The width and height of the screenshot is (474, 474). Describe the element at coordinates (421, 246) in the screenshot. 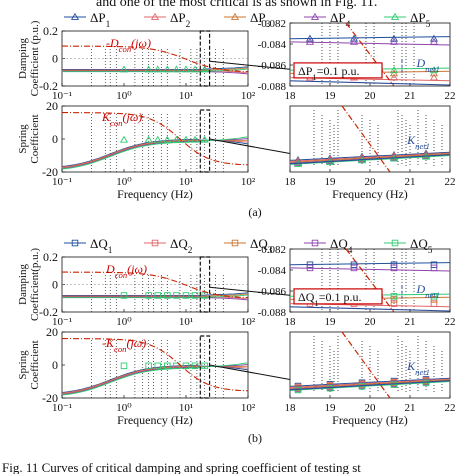

I see `legend-entry: ΔQ5` at that location.